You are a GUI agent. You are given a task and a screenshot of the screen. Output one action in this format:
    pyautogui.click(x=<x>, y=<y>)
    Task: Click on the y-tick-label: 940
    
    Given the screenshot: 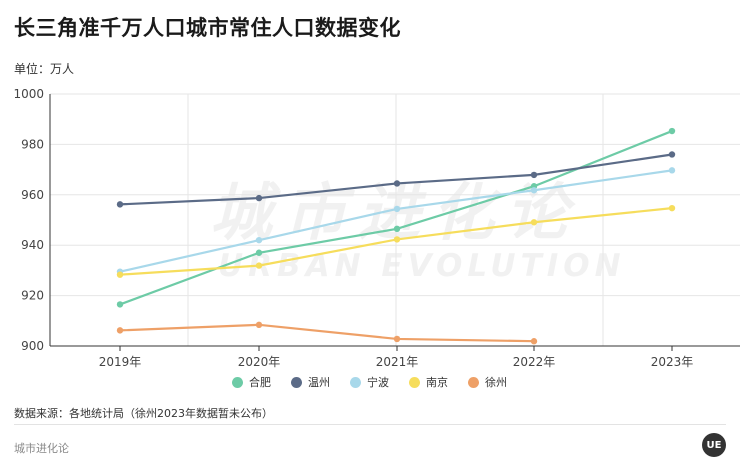 What is the action you would take?
    pyautogui.click(x=32, y=245)
    